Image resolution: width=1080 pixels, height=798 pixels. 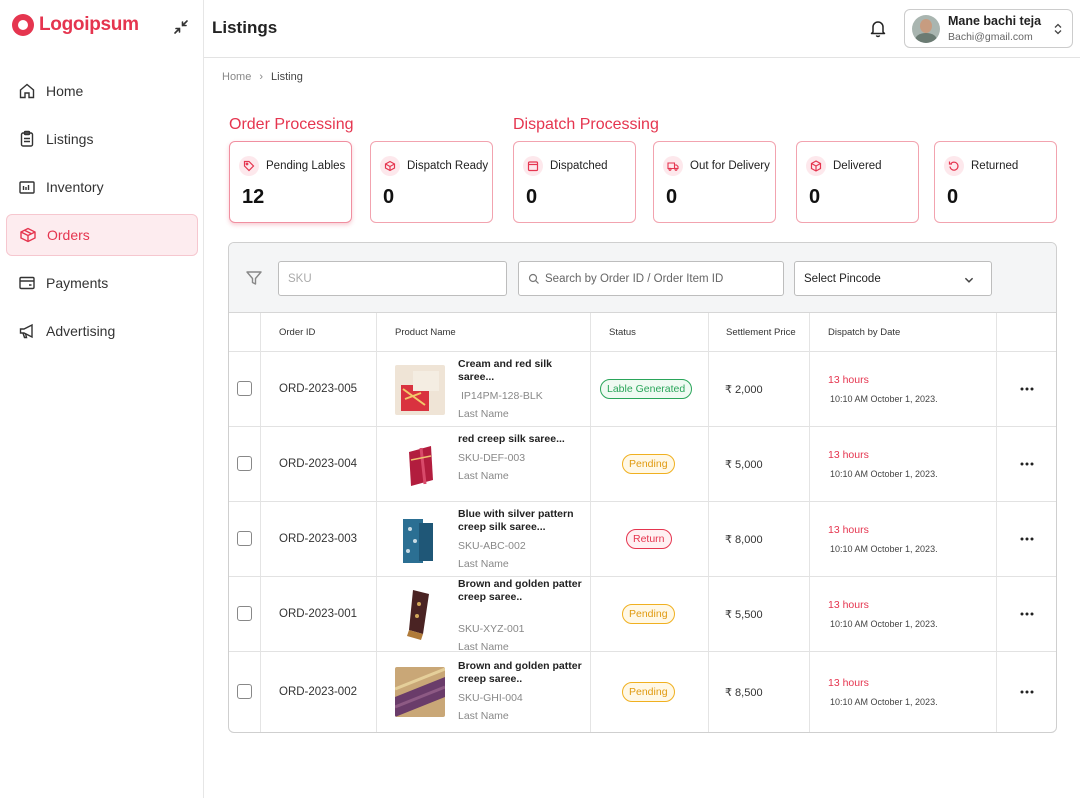 What do you see at coordinates (744, 540) in the screenshot?
I see `settlement-price: ₹ 8,000` at bounding box center [744, 540].